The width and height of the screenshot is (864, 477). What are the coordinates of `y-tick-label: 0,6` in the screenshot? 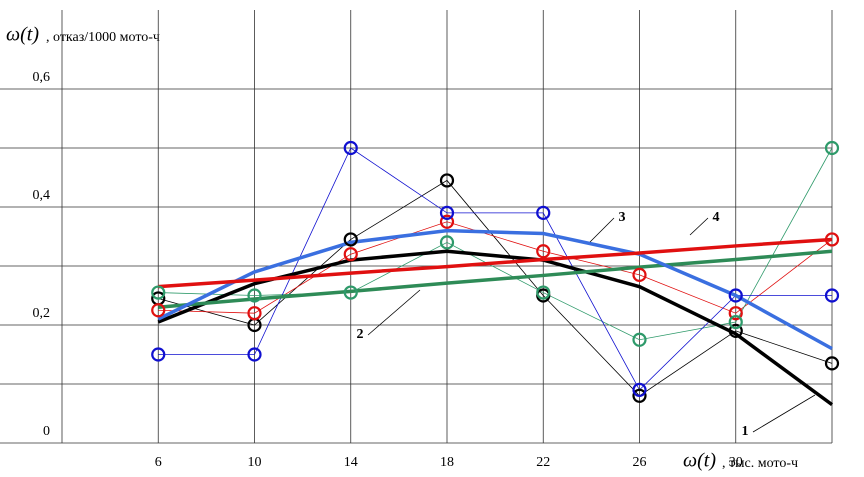 It's located at (42, 77).